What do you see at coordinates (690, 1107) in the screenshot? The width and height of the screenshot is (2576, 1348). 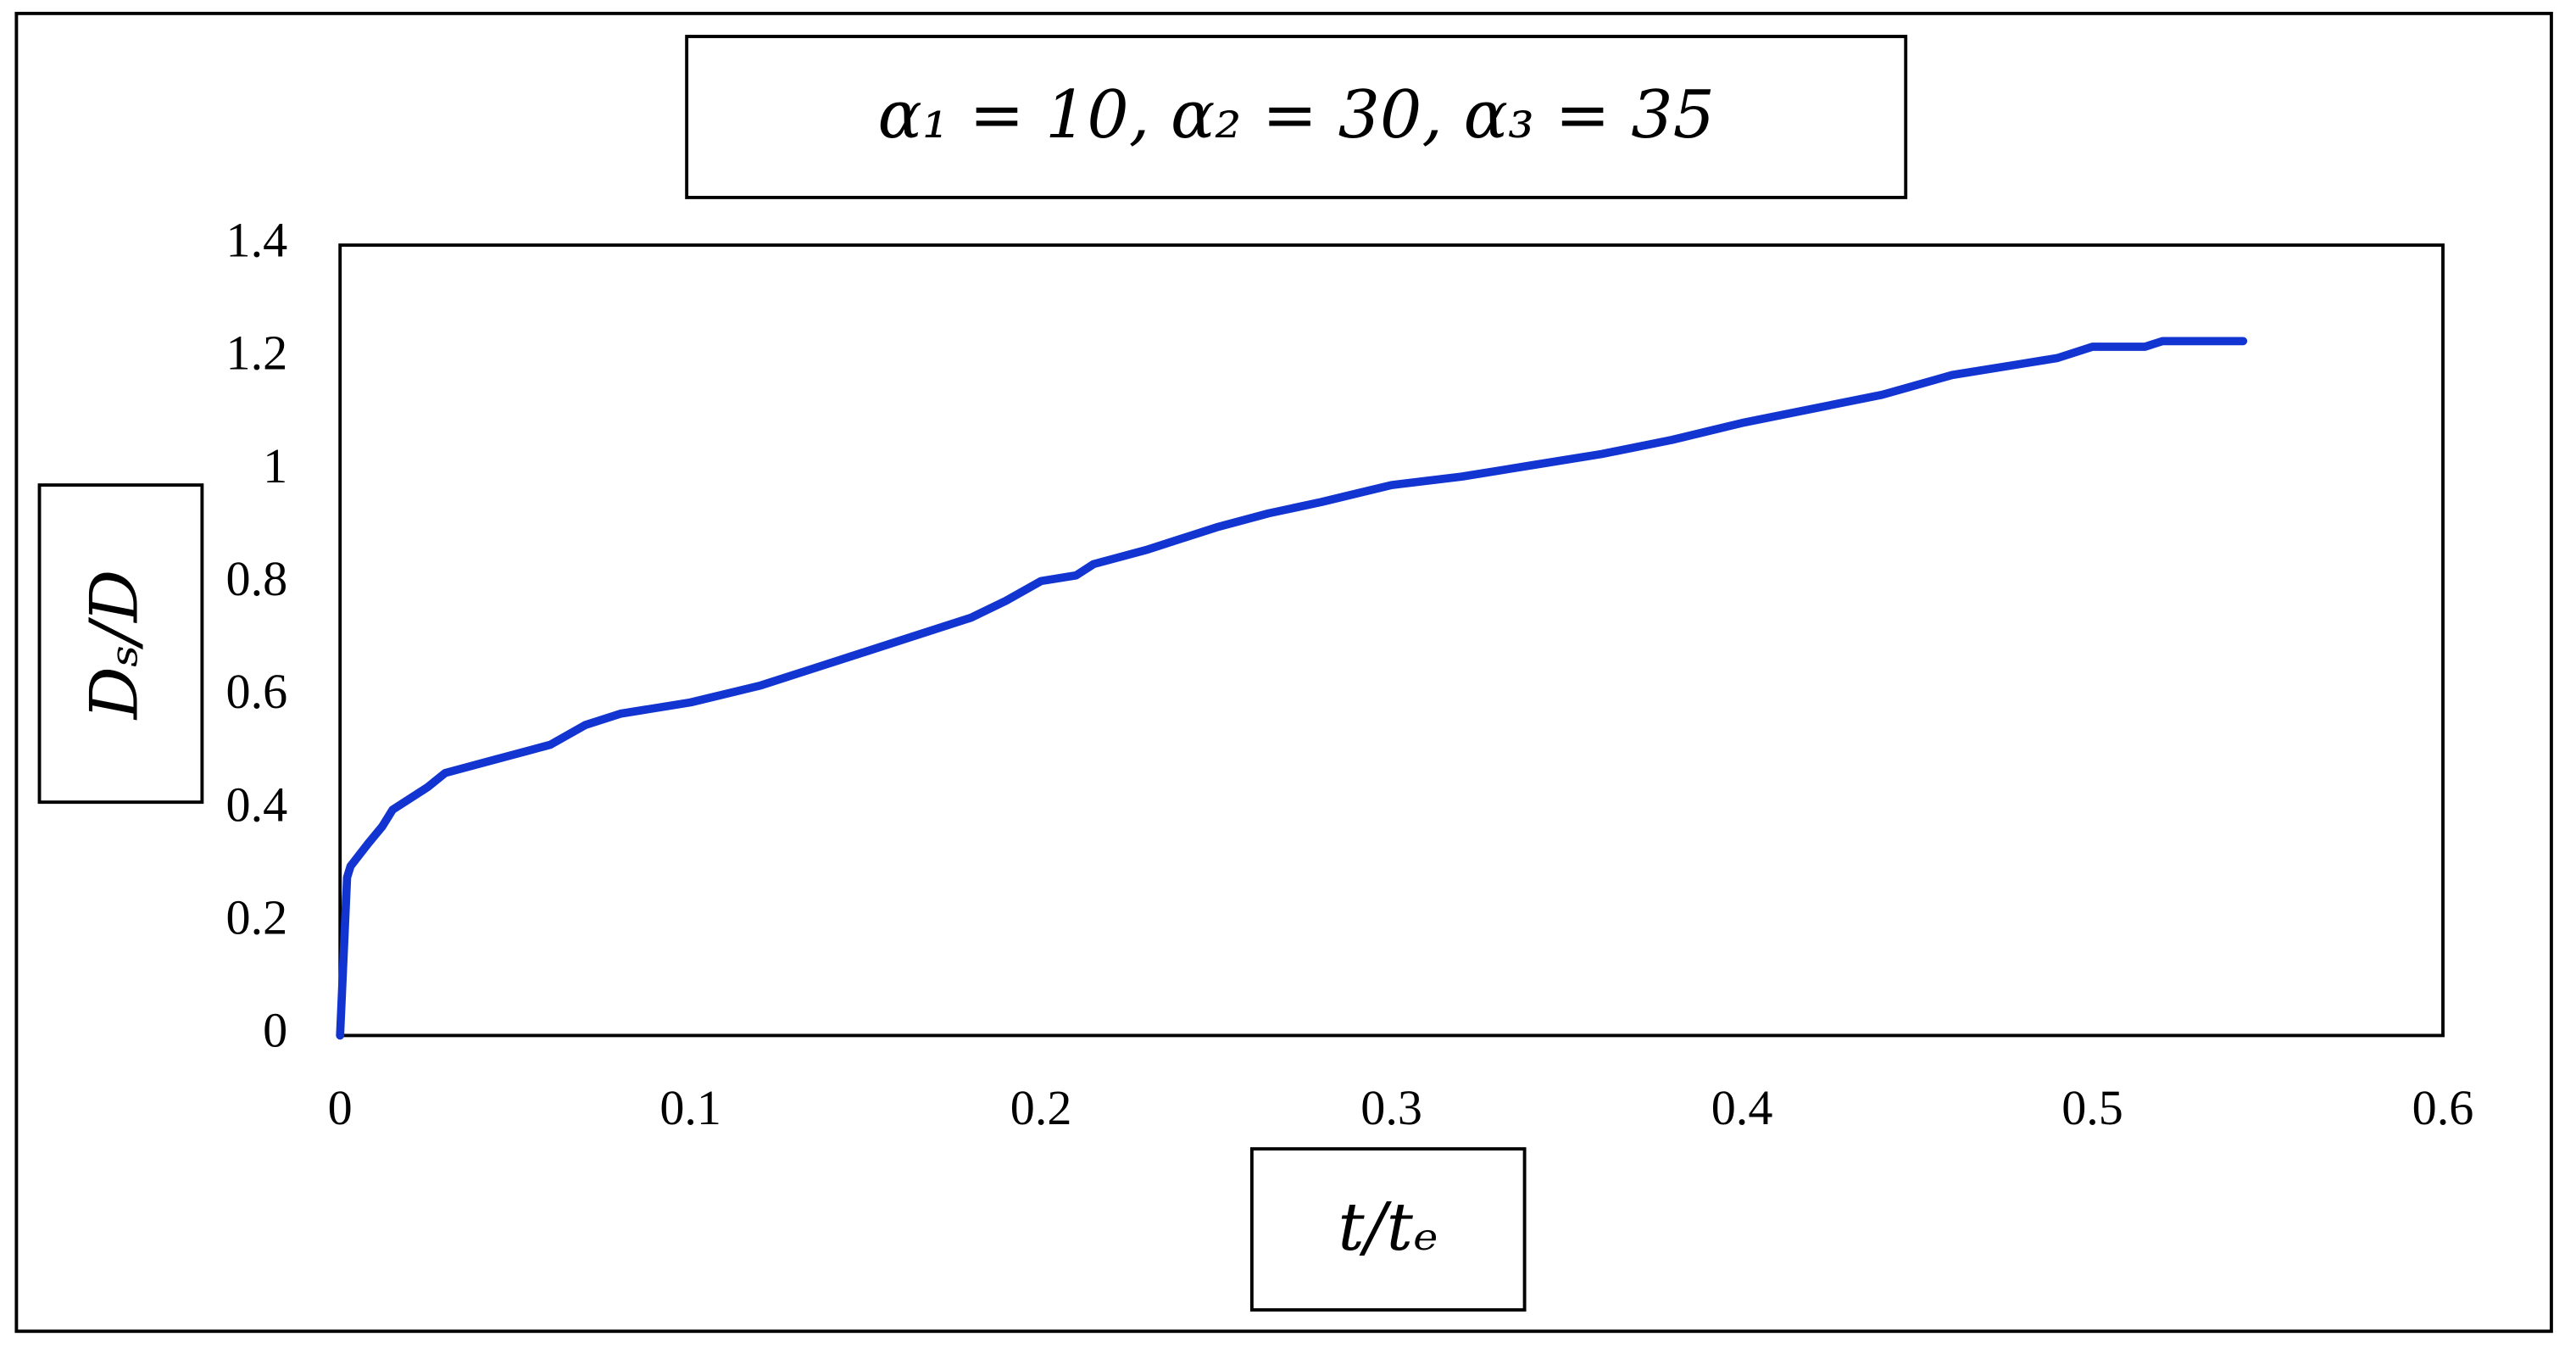 I see `x-tick-label: 0.1` at bounding box center [690, 1107].